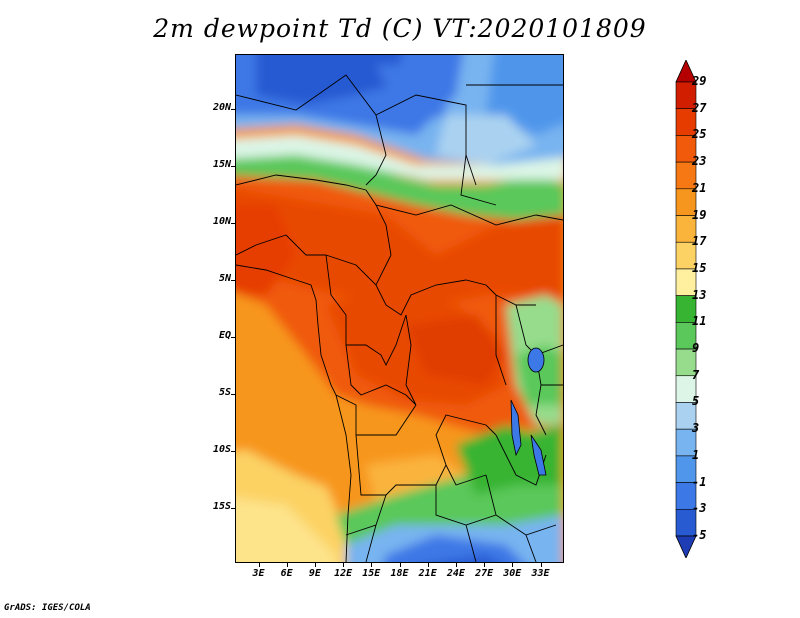  What do you see at coordinates (699, 187) in the screenshot?
I see `colorbar-label: 21` at bounding box center [699, 187].